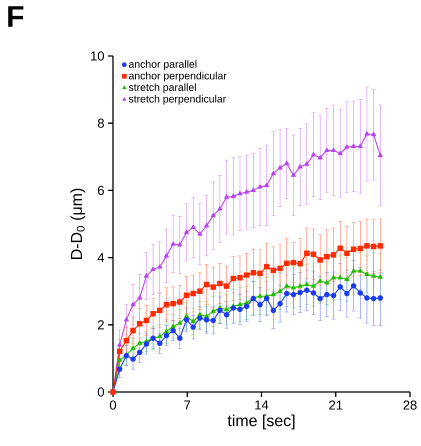 The height and width of the screenshot is (446, 421). What do you see at coordinates (261, 405) in the screenshot?
I see `x-tick-label: 14` at bounding box center [261, 405].